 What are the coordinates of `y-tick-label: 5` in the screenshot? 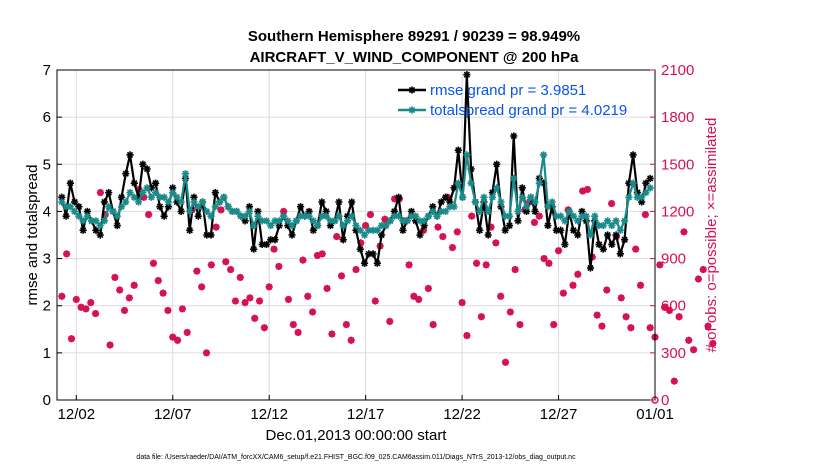 It's located at (47, 164).